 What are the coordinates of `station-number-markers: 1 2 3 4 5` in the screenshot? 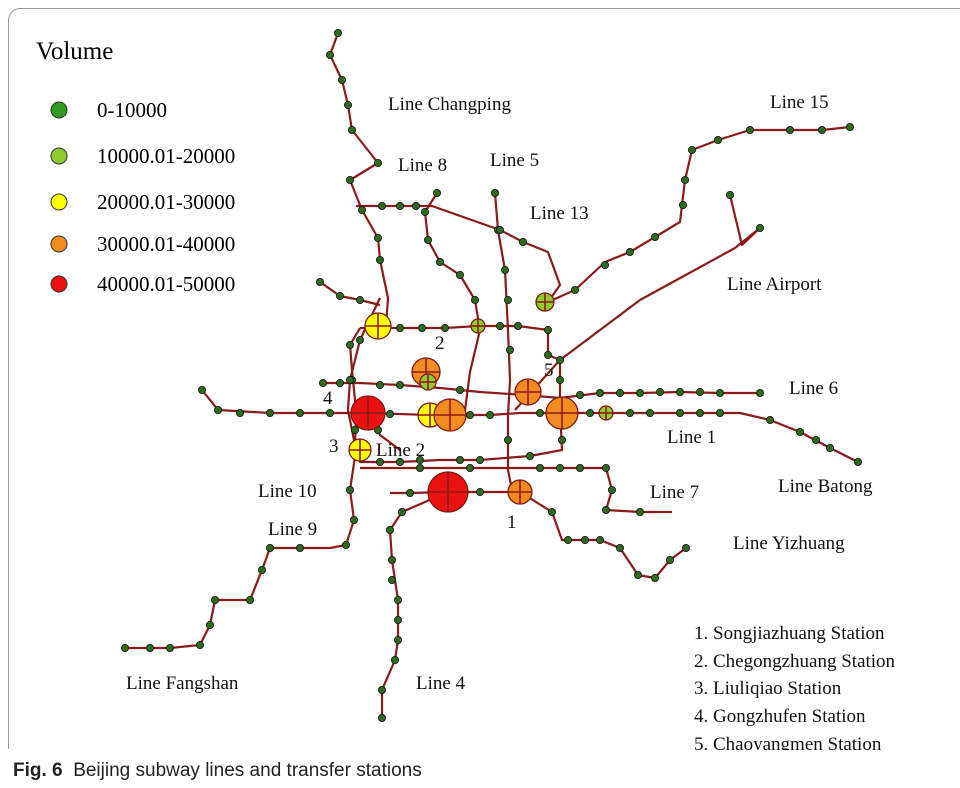 It's located at (438, 433).